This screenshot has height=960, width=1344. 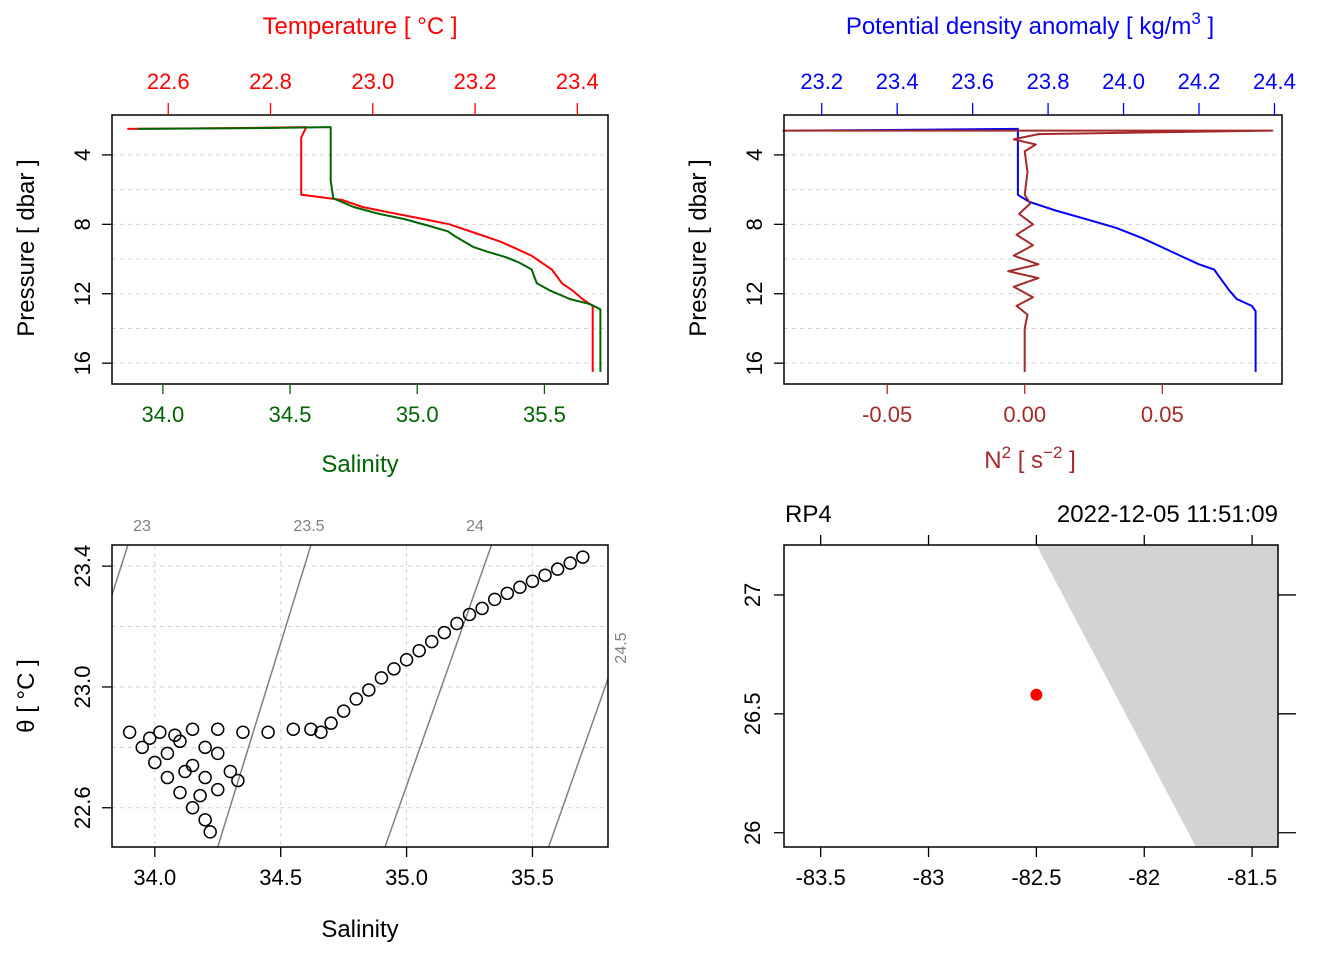 I want to click on station-label: RP4, so click(x=808, y=514).